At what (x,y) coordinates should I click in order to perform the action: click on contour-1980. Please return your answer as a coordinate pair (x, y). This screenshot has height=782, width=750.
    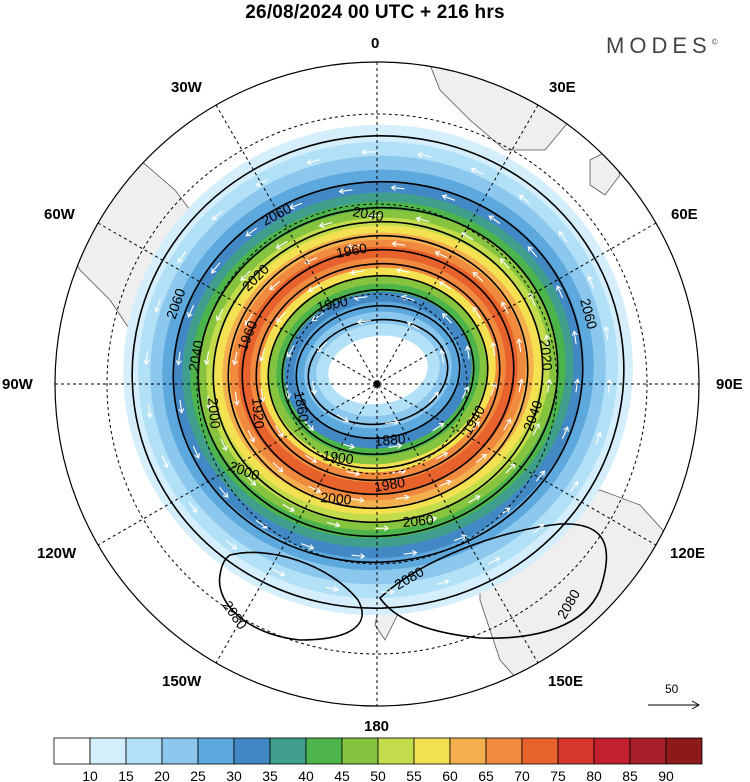
    Looking at the image, I should click on (378, 372).